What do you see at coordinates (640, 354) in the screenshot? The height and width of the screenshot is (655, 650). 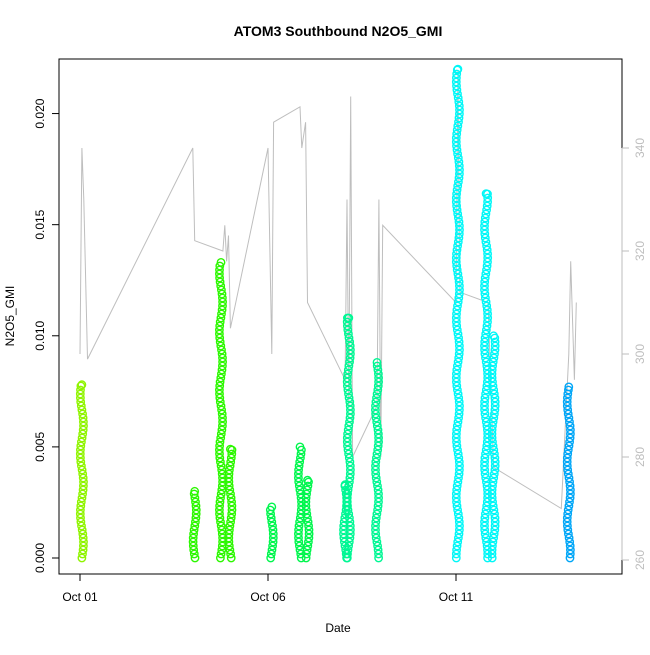 I see `y2-tick-label: 300` at bounding box center [640, 354].